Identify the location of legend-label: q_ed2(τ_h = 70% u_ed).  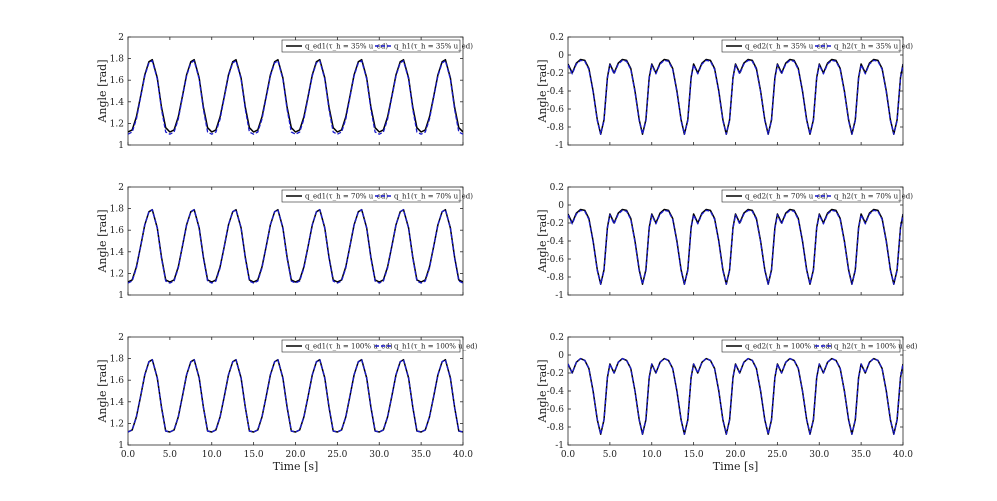
(786, 197).